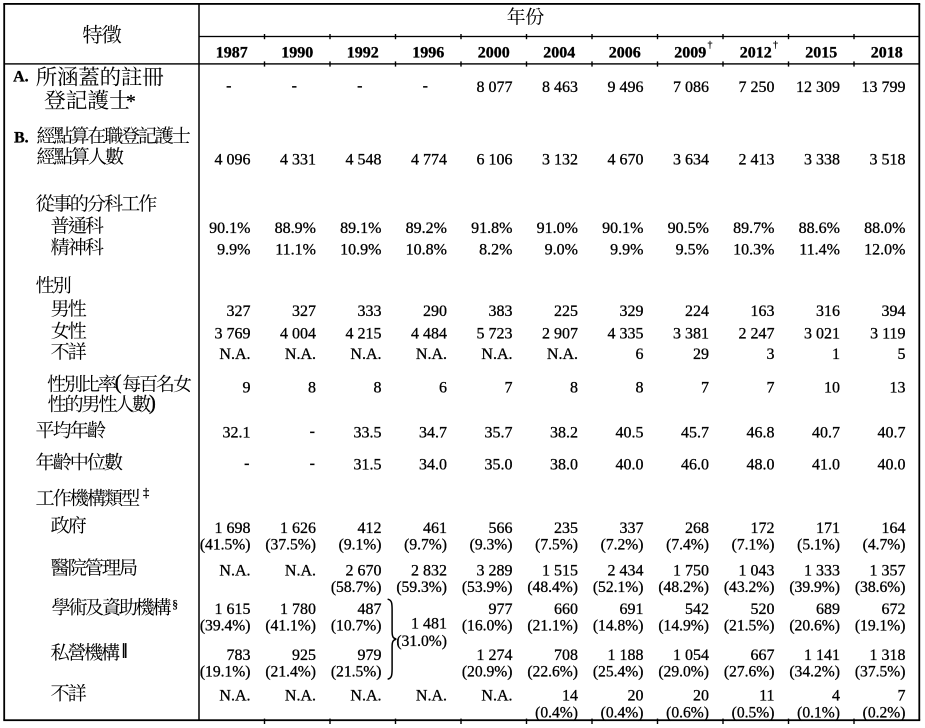 This screenshot has height=728, width=925. I want to click on svg-text: 3 289, so click(495, 570).